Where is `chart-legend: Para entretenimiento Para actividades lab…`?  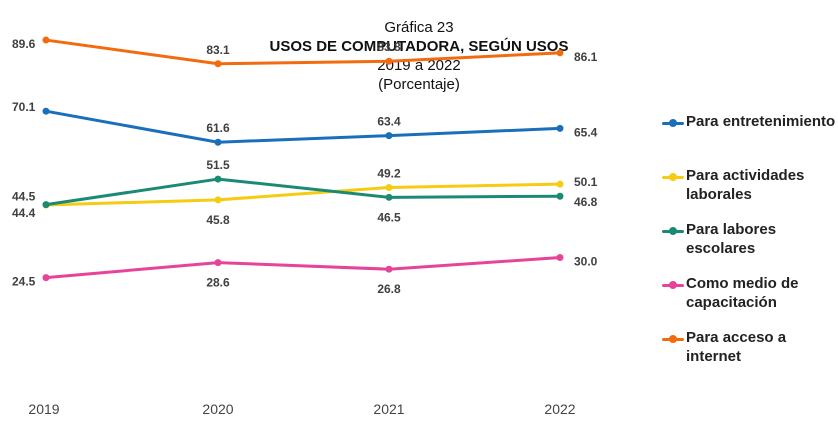
chart-legend: Para entretenimiento Para actividades lab… is located at coordinates (750, 247).